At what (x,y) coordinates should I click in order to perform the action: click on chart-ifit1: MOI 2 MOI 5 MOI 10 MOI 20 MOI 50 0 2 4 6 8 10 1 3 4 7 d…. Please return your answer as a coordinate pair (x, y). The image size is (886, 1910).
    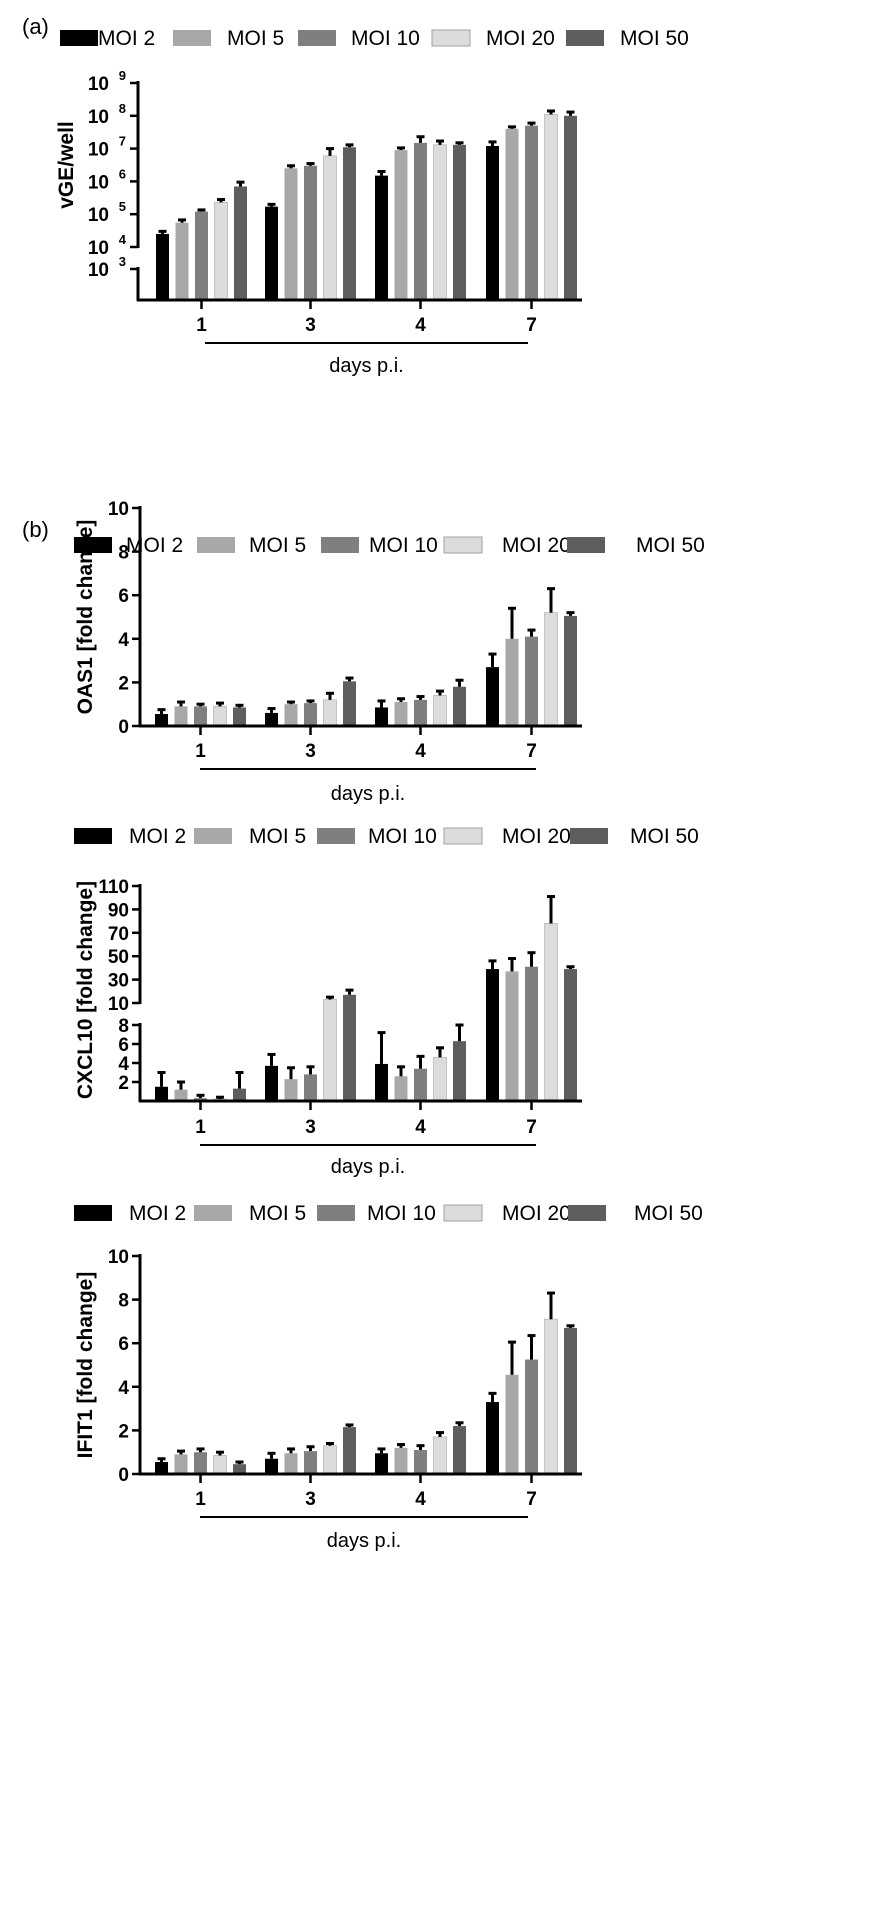
    Looking at the image, I should click on (388, 1377).